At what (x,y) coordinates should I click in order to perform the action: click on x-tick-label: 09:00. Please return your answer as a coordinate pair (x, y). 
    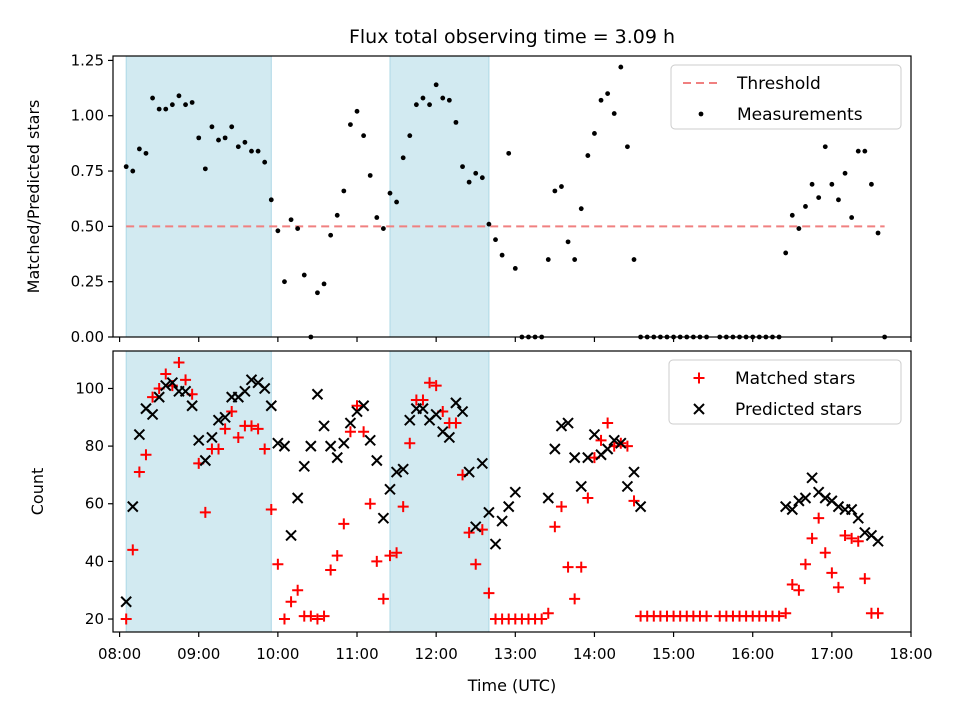
    Looking at the image, I should click on (198, 654).